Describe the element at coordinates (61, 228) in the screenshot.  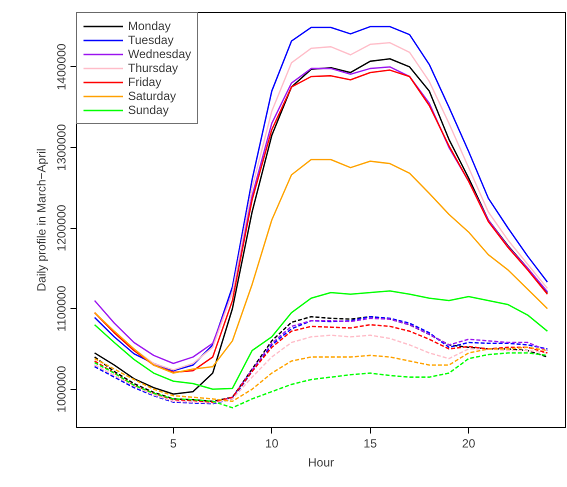
I see `y-tick-label: 1200000` at that location.